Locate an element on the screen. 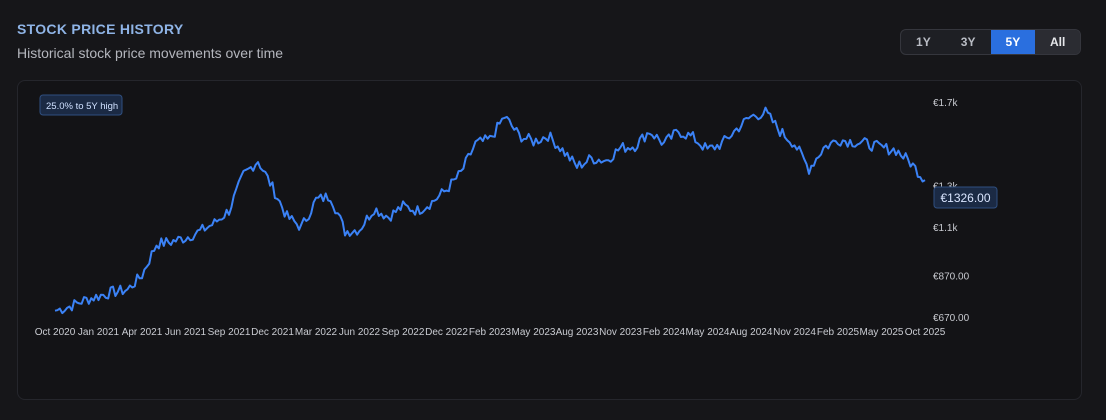 This screenshot has height=420, width=1106. x-tick-label: Mar 2022 is located at coordinates (316, 332).